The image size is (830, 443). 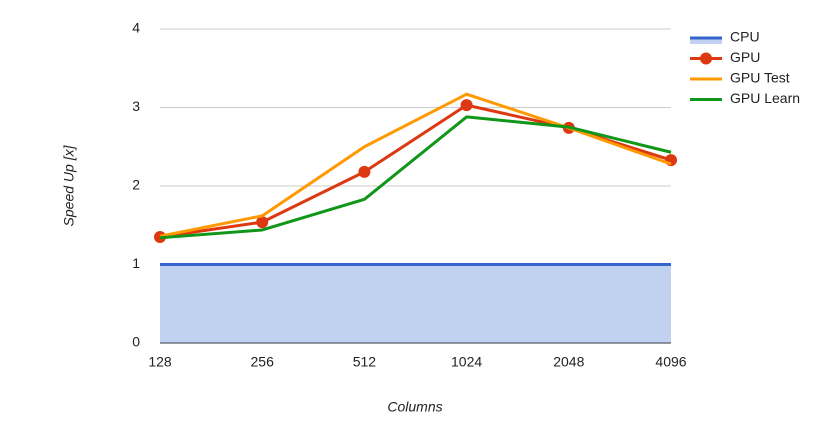 What do you see at coordinates (670, 362) in the screenshot?
I see `x-tick-label: 4096` at bounding box center [670, 362].